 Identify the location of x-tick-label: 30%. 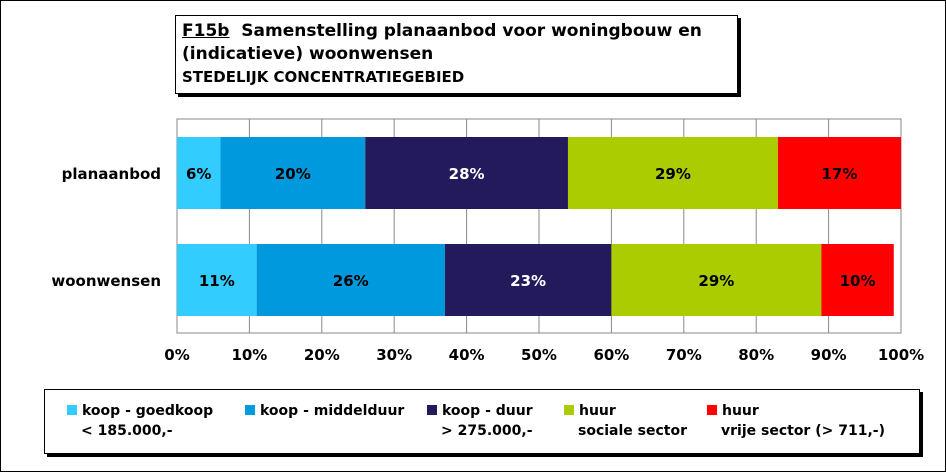
(394, 355).